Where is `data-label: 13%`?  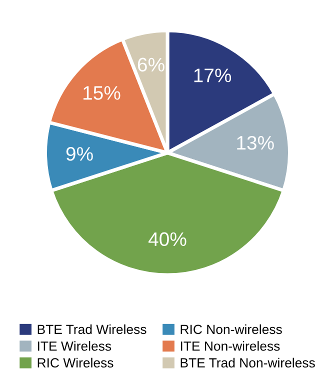 data-label: 13% is located at coordinates (255, 143).